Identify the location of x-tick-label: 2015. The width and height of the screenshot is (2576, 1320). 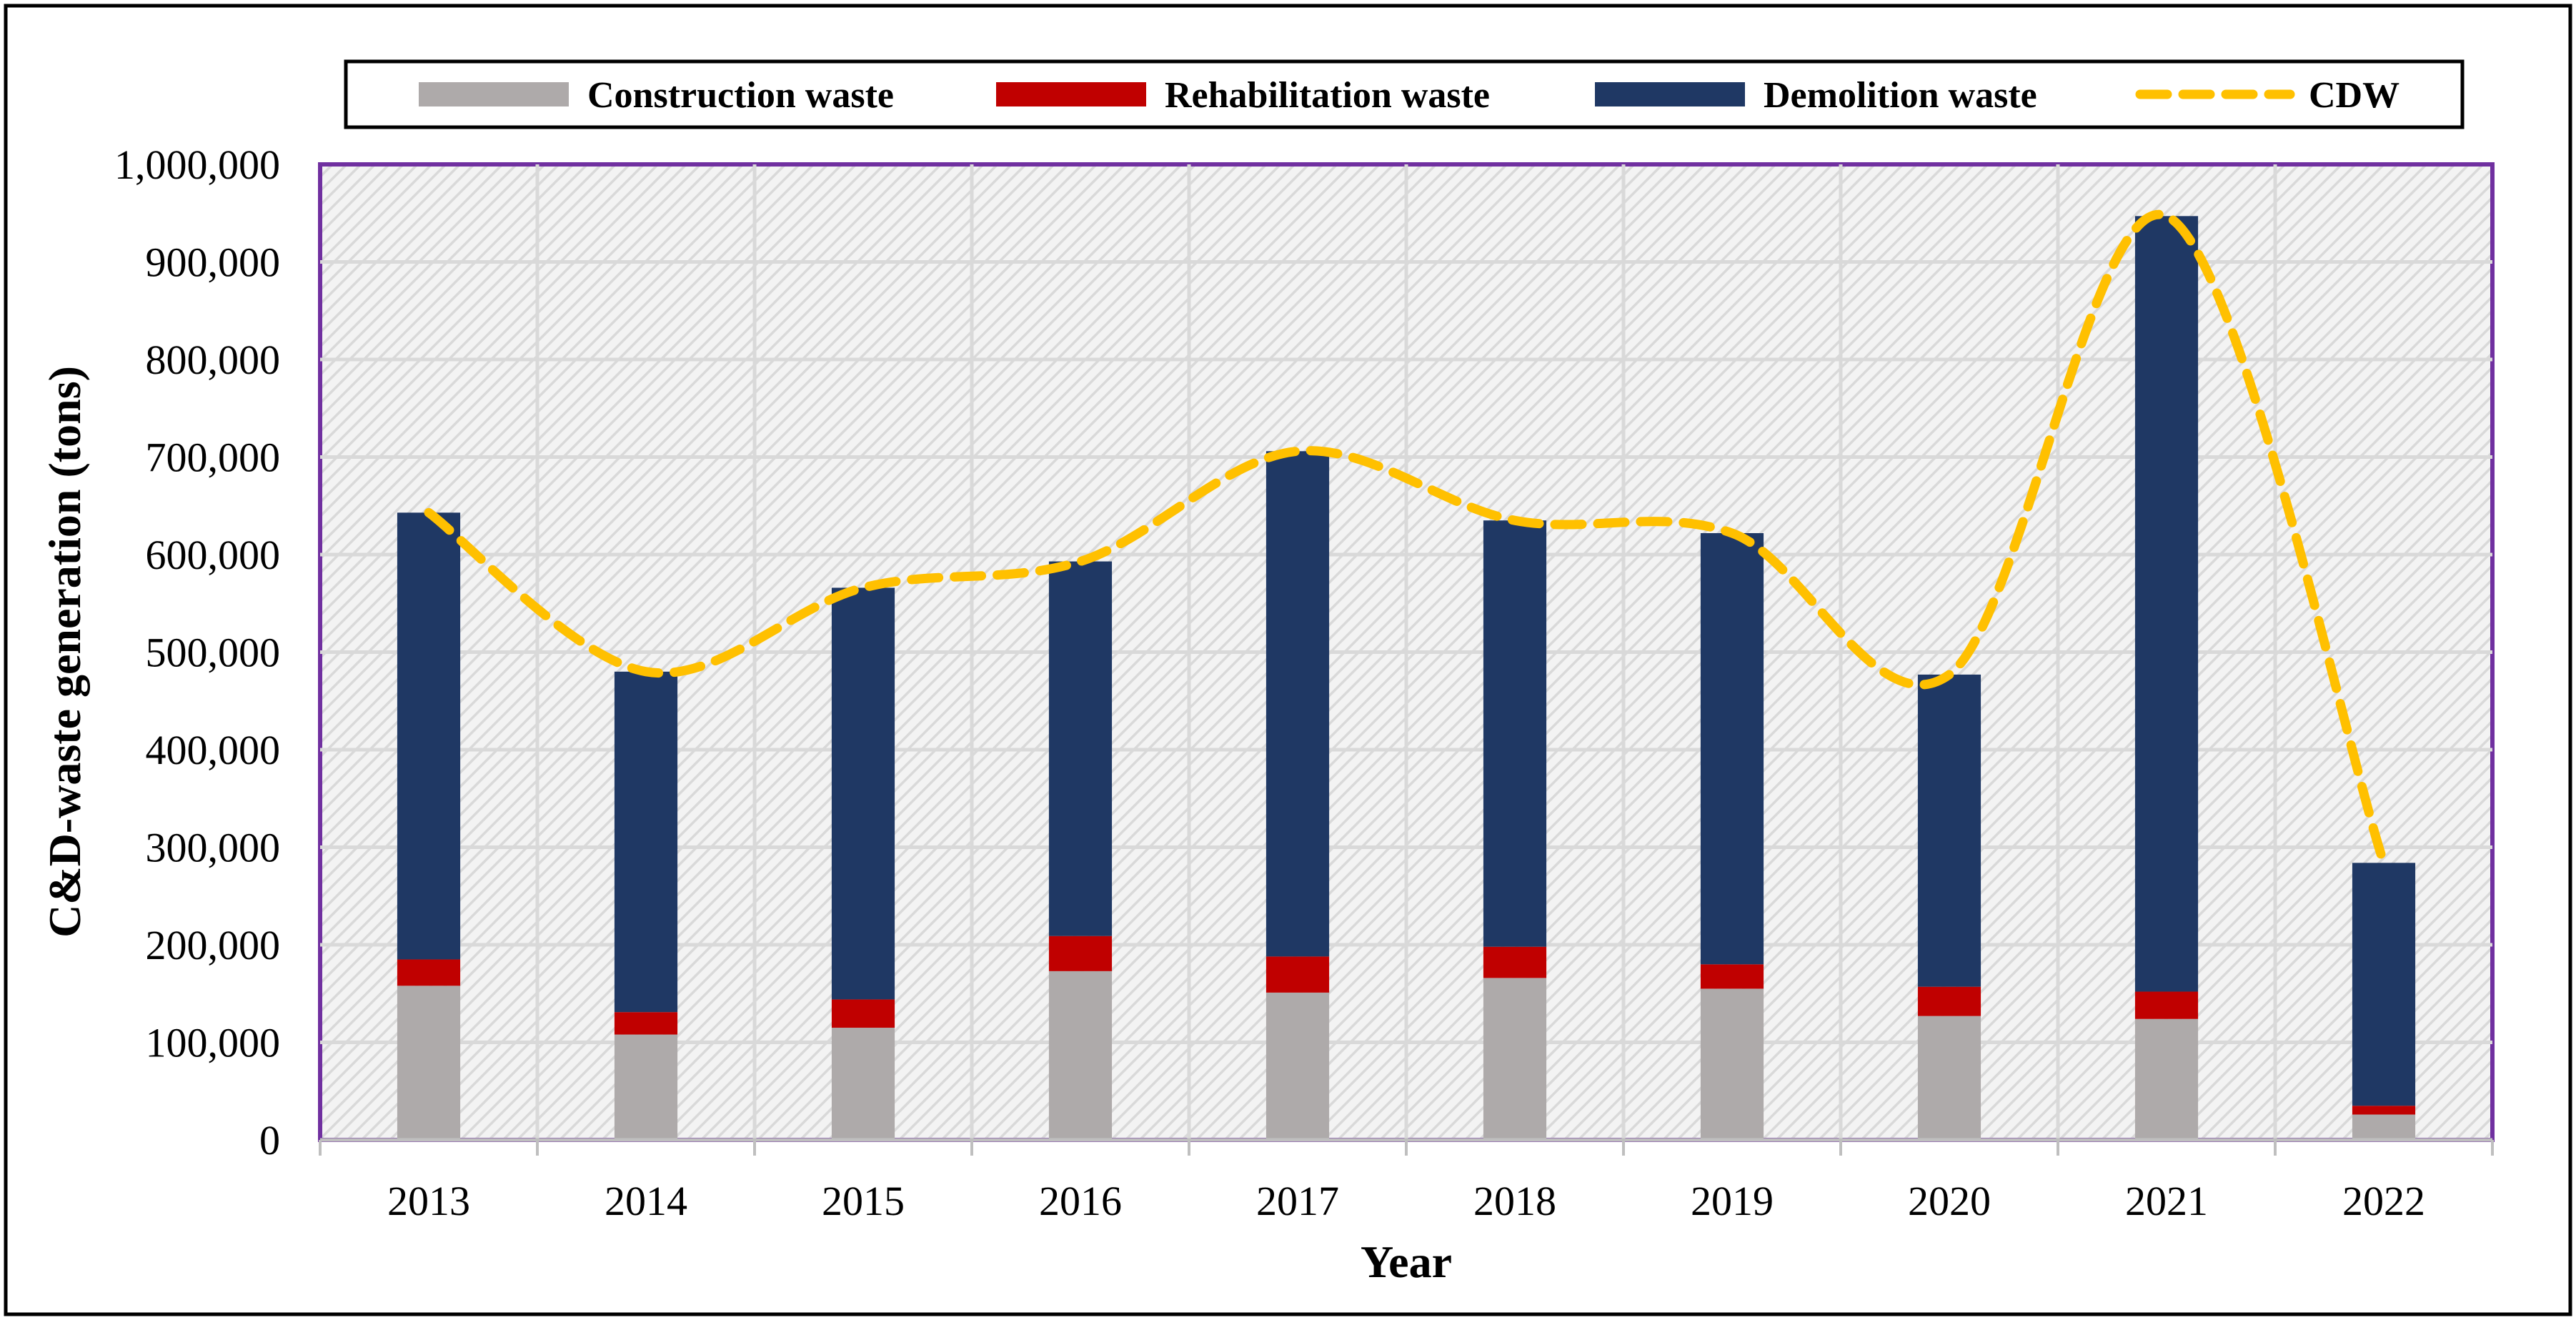
(863, 1201).